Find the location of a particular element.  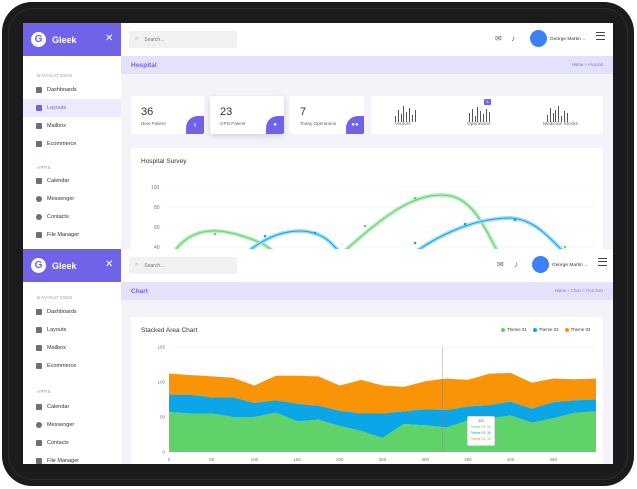

tooltip-item: Theme 01: 31 is located at coordinates (480, 427).